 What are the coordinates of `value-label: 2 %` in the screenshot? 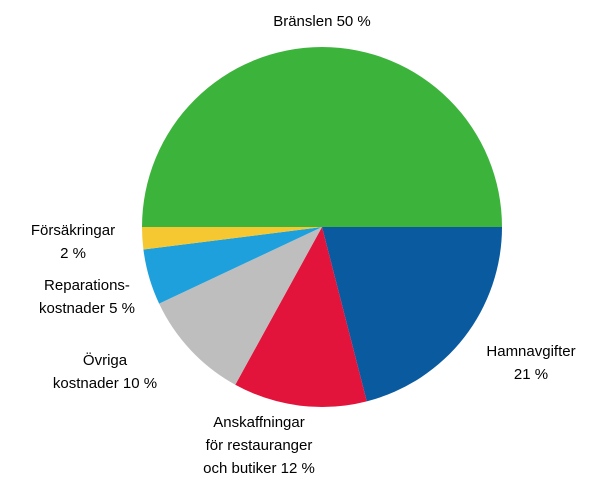 It's located at (73, 253).